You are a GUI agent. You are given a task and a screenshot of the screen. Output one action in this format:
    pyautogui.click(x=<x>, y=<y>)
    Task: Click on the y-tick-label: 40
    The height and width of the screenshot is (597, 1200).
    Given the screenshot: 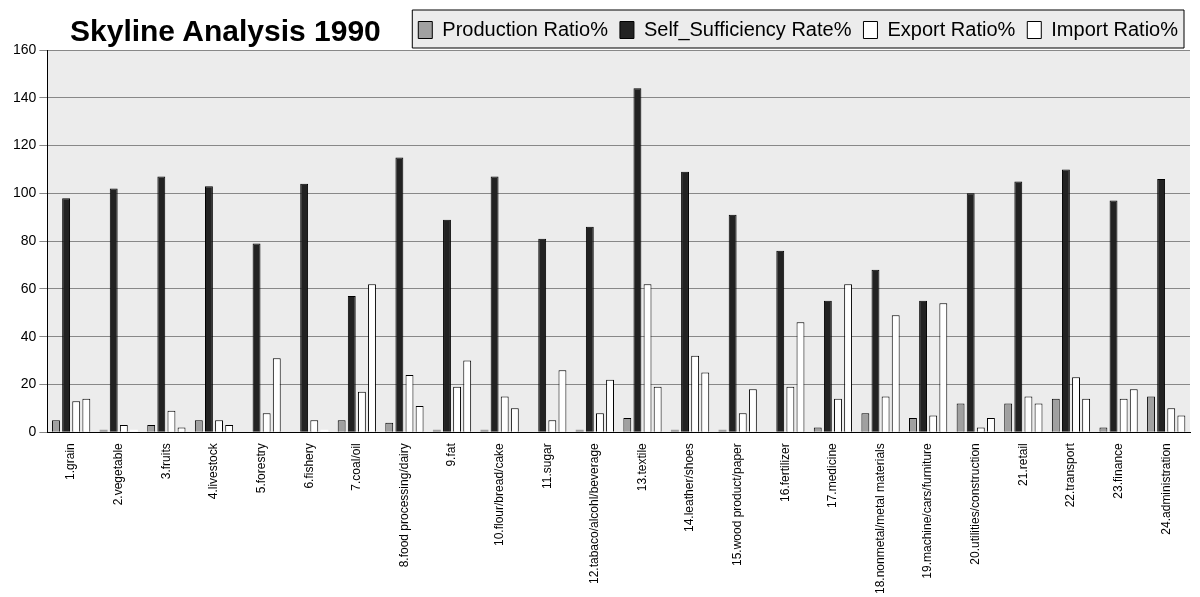 What is the action you would take?
    pyautogui.click(x=28, y=335)
    